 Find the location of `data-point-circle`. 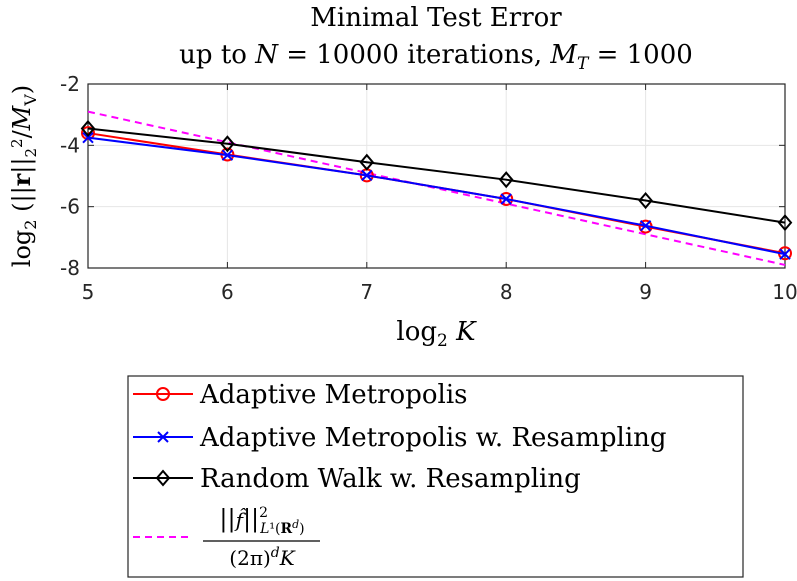

data-point-circle is located at coordinates (506, 199).